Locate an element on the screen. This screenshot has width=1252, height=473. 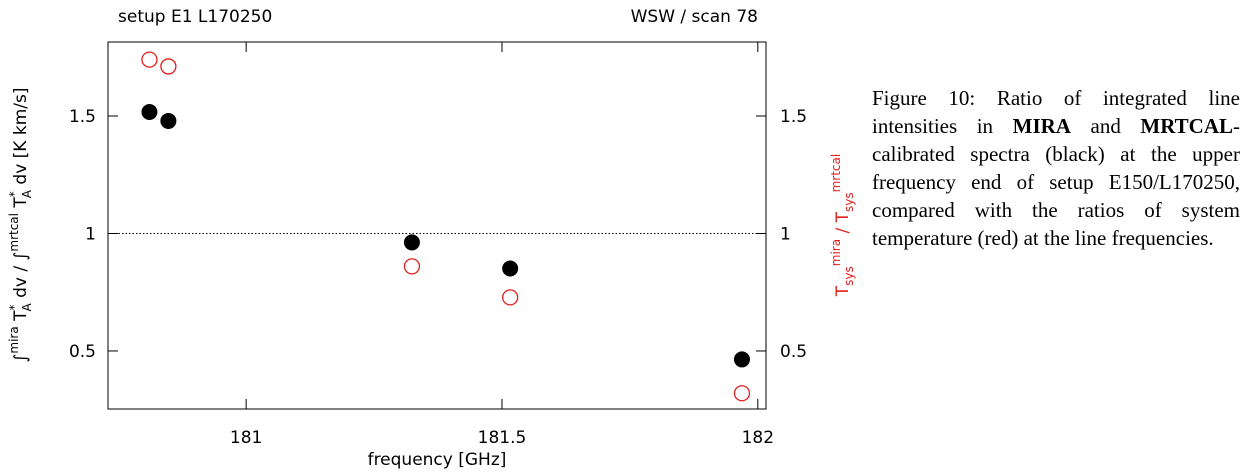
label-part: dv [K km/s] is located at coordinates (21, 139).